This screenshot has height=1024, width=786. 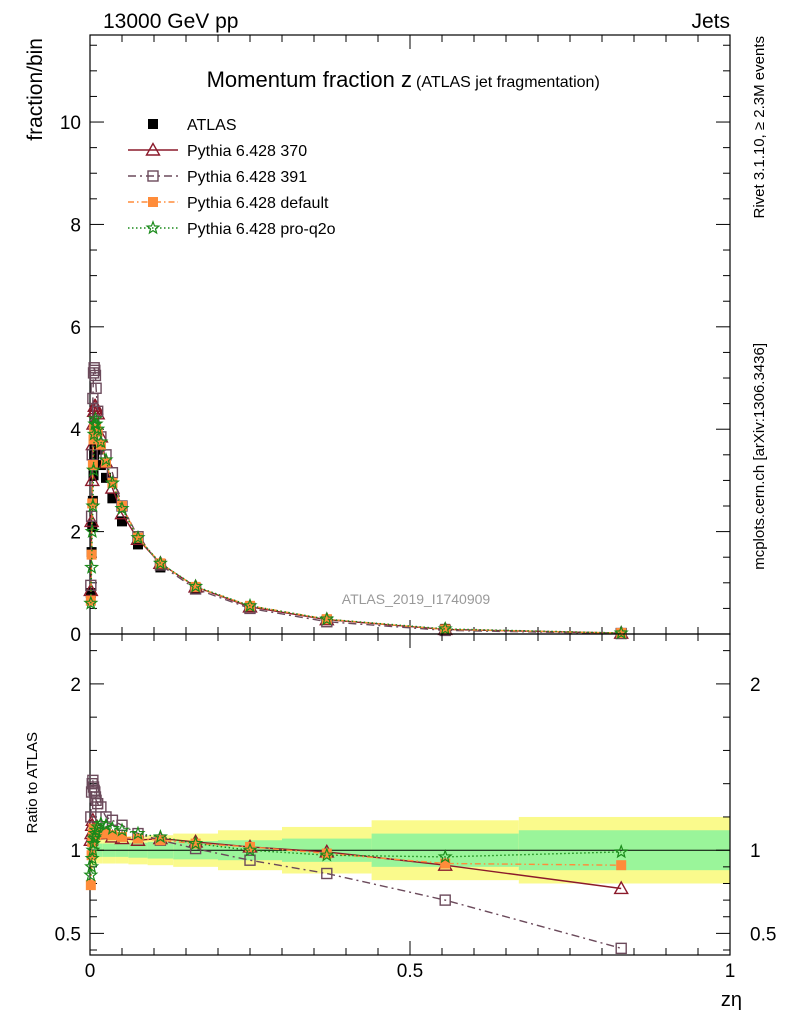 I want to click on mcplots-reference-label: mcplots.cern.ch [arXiv:1306.3436], so click(x=759, y=456).